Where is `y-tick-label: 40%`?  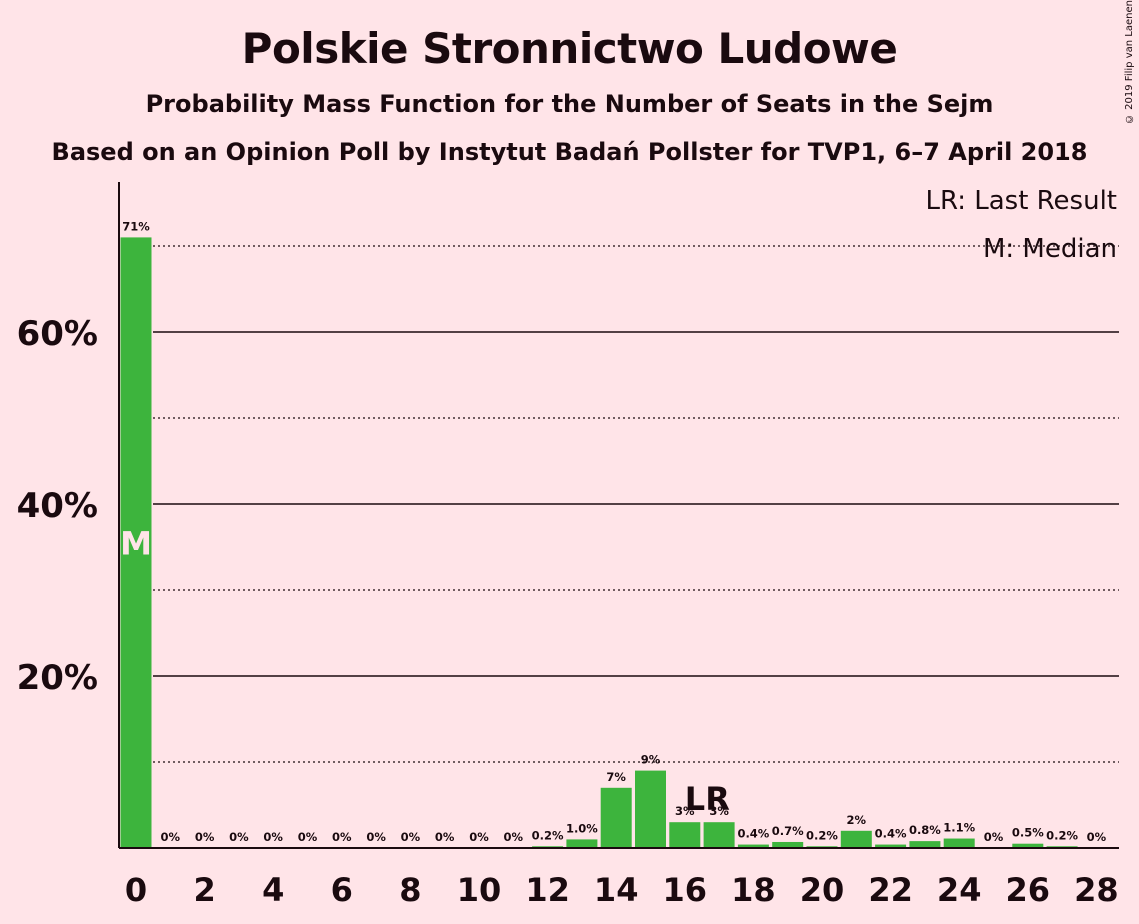 y-tick-label: 40% is located at coordinates (57, 506).